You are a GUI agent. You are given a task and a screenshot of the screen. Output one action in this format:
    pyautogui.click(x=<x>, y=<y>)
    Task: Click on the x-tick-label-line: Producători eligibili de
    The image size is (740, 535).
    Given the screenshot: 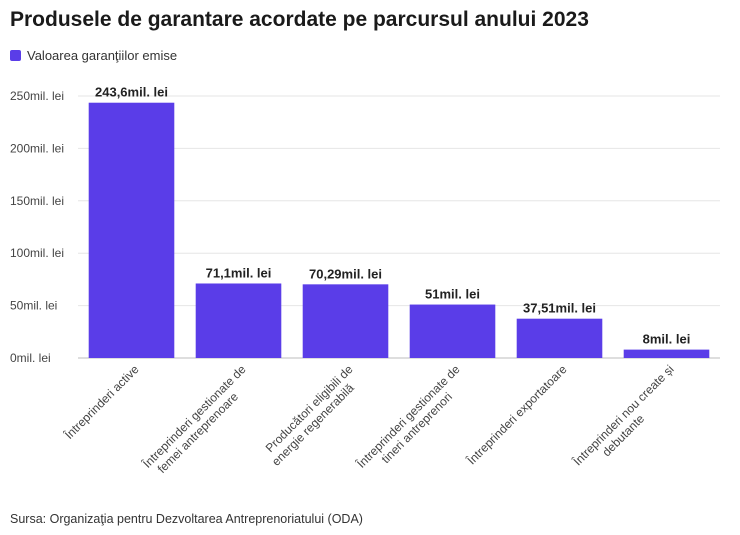 What is the action you would take?
    pyautogui.click(x=309, y=408)
    